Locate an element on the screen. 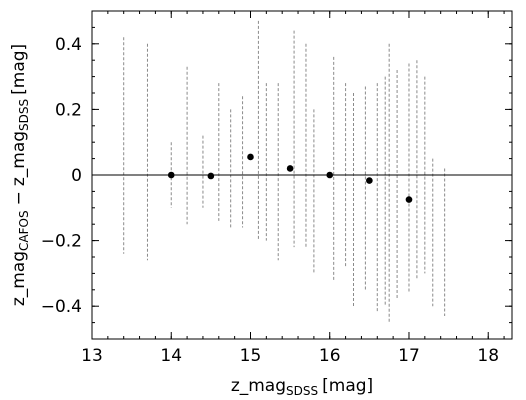 The image size is (526, 400). y-axis-label-main: z_mag is located at coordinates (19, 278).